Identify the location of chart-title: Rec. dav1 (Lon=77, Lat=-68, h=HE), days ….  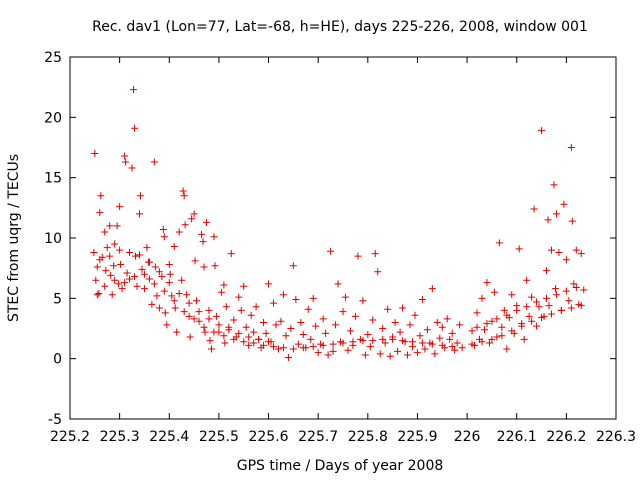
(340, 27).